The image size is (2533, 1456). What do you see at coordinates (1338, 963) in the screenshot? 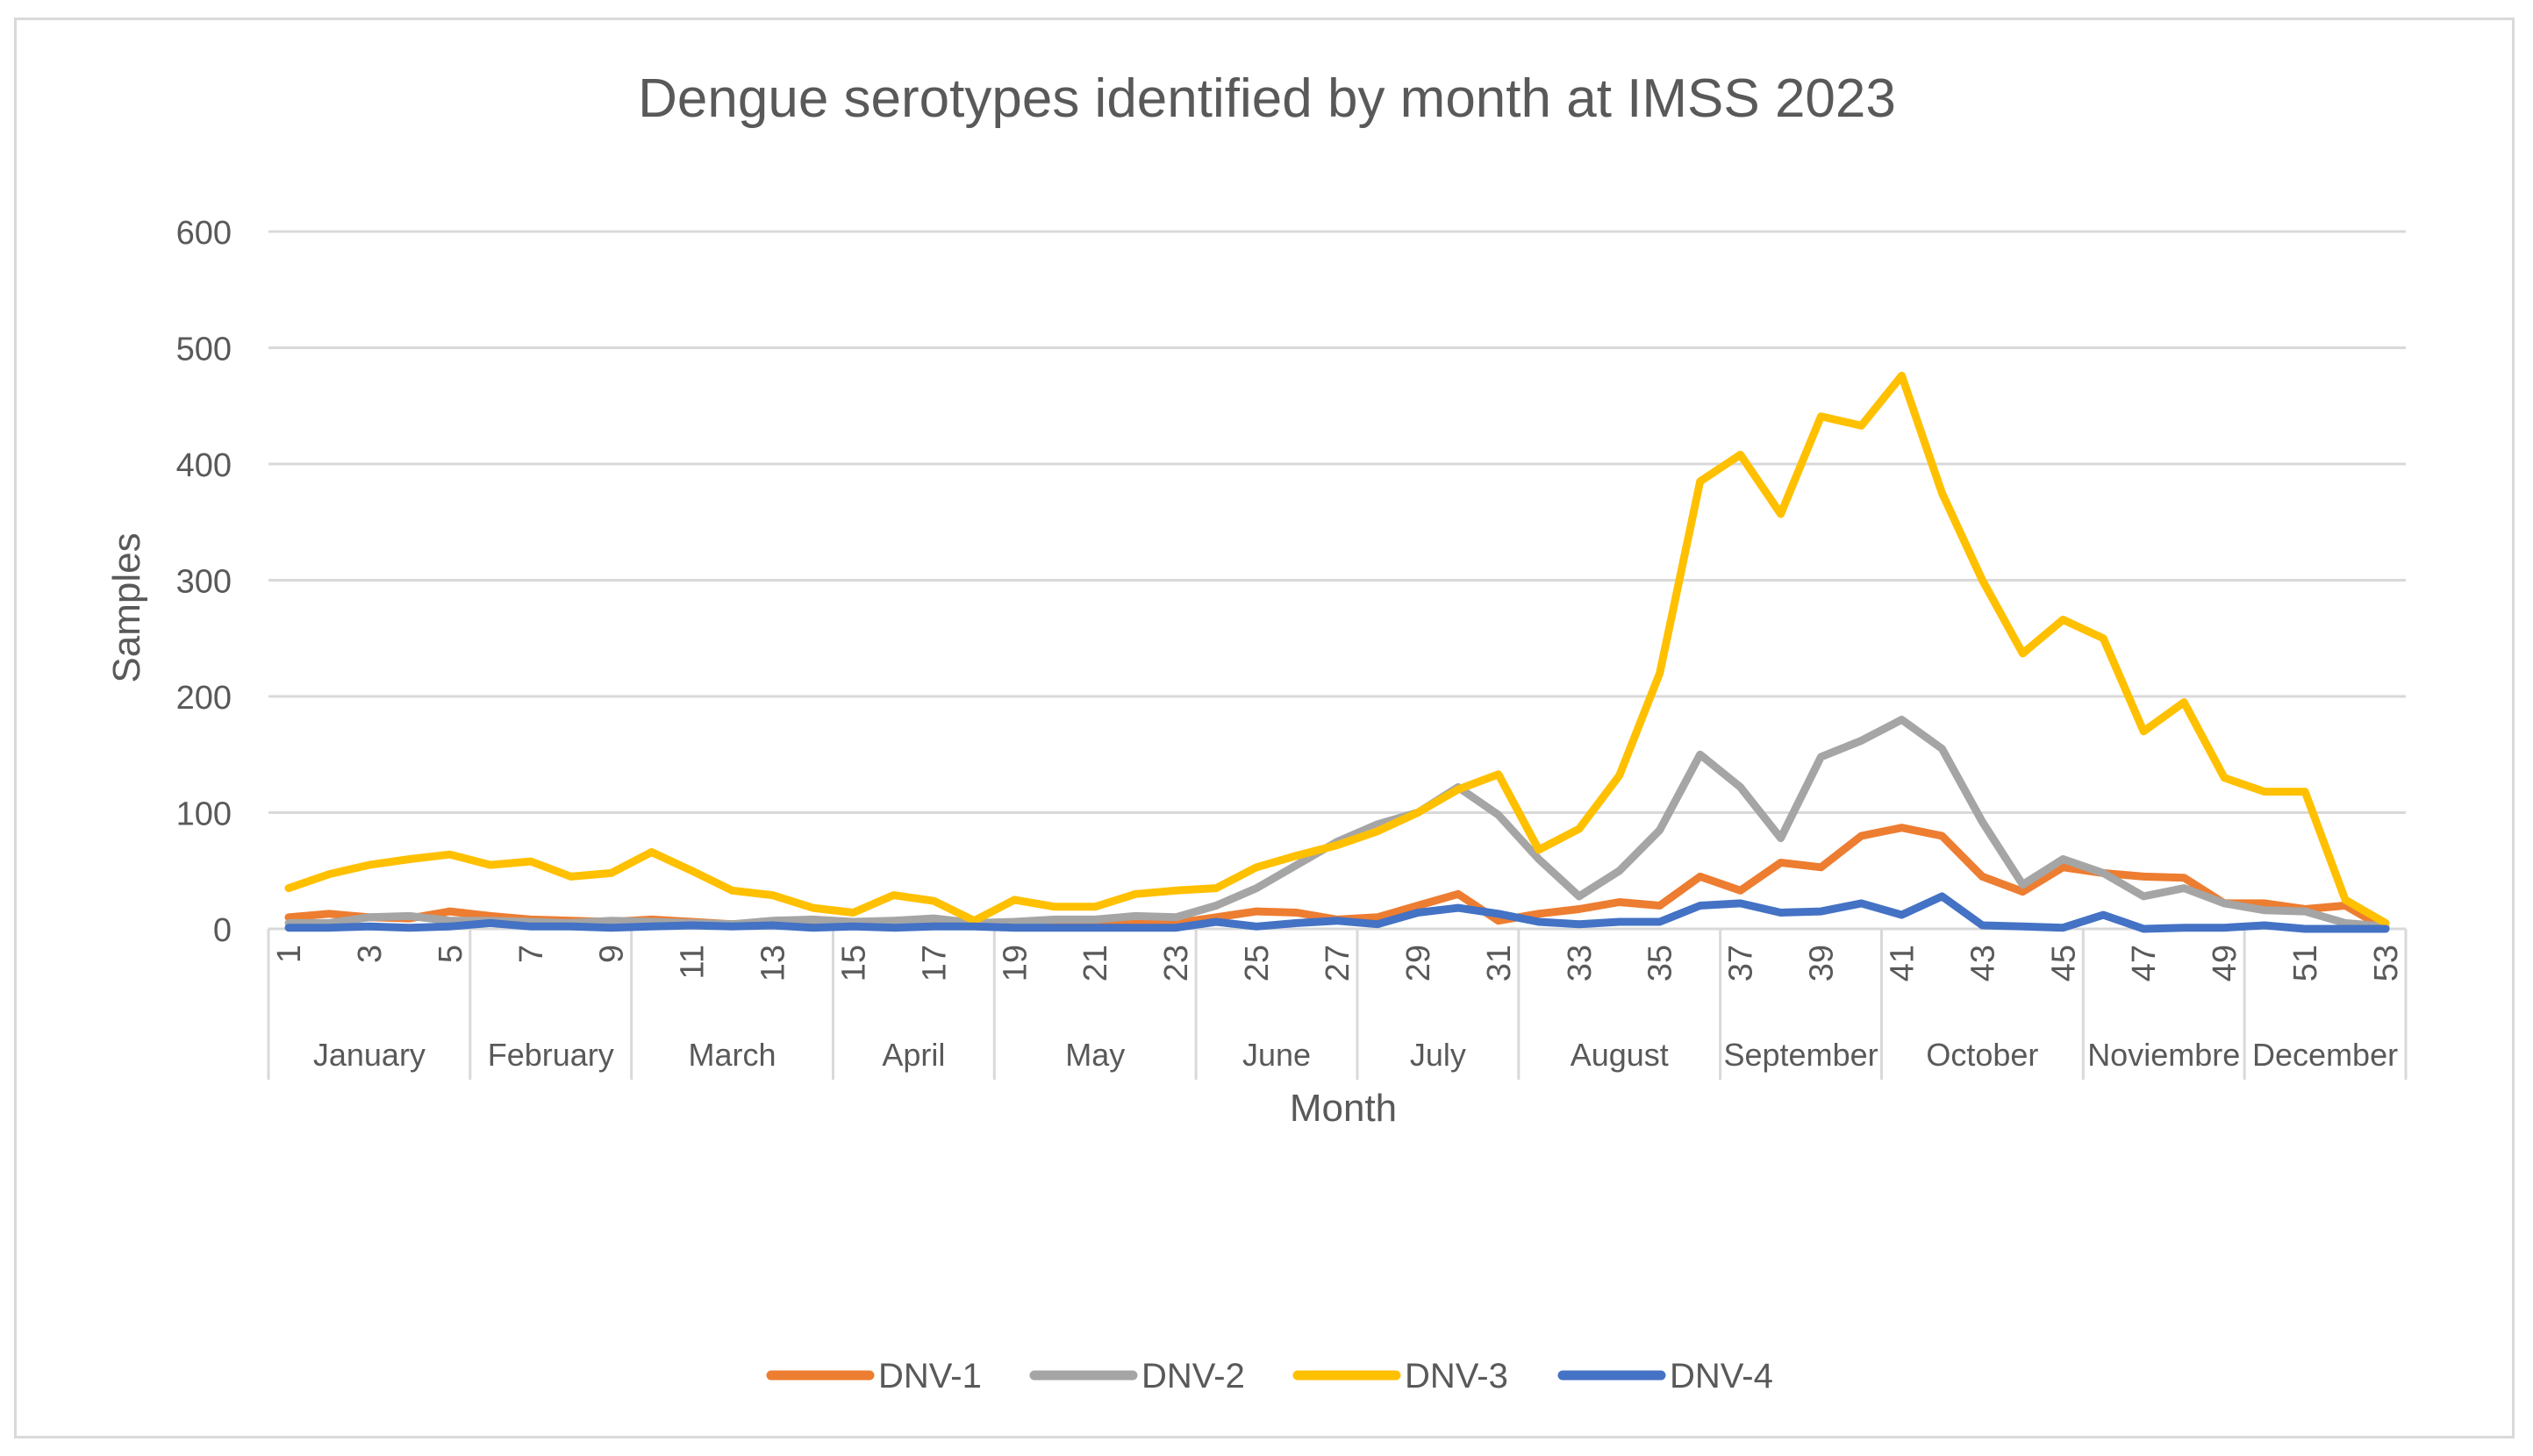
I see `x-tick-label: 27` at bounding box center [1338, 963].